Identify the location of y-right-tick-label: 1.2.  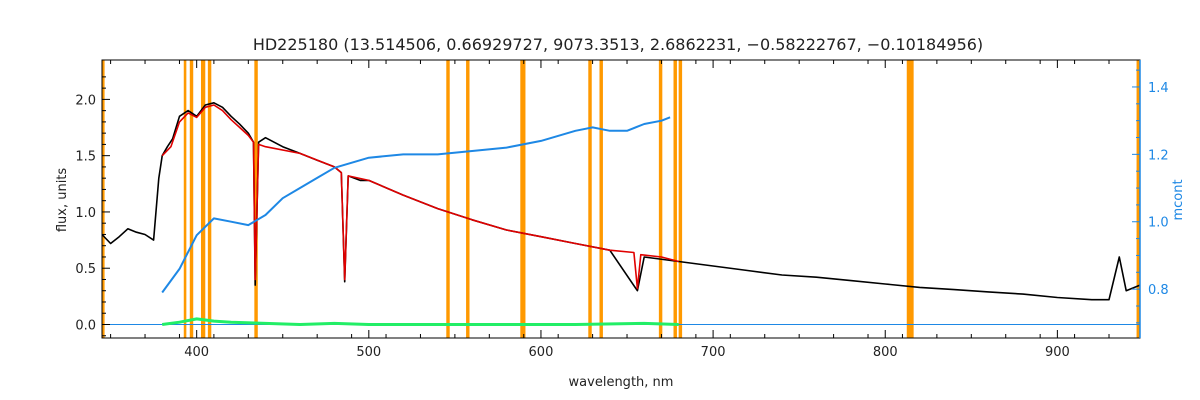
(1158, 155).